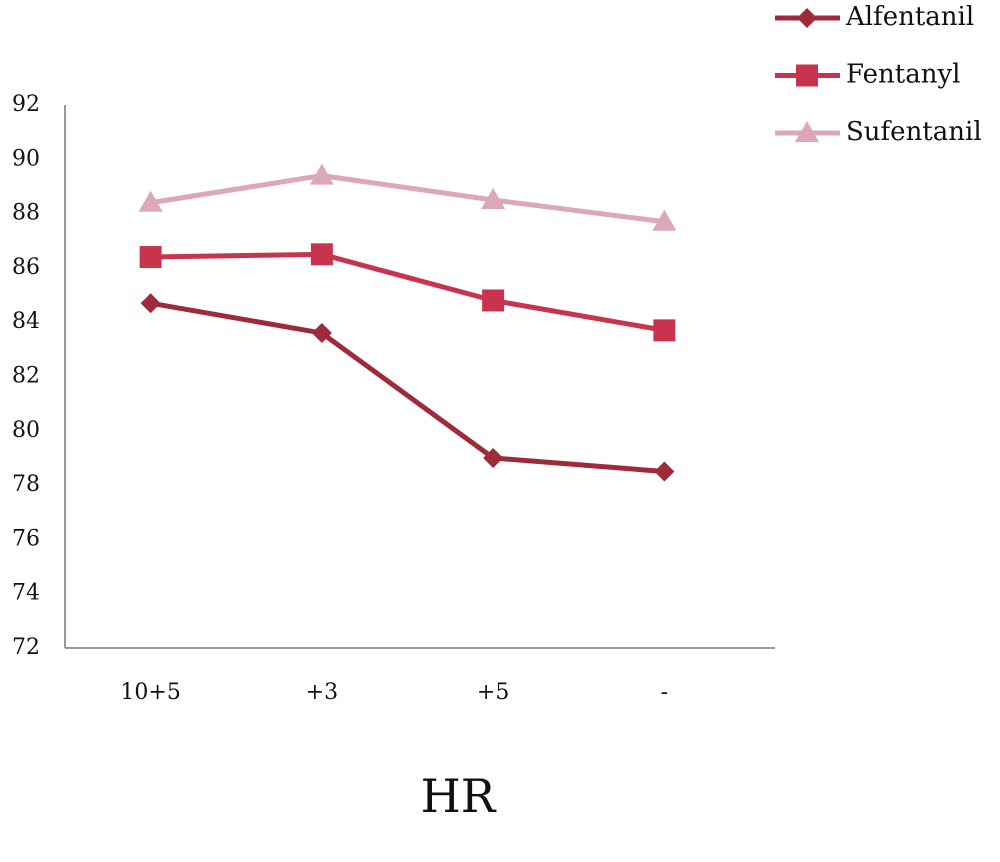  I want to click on x-axis-label: HR, so click(459, 796).